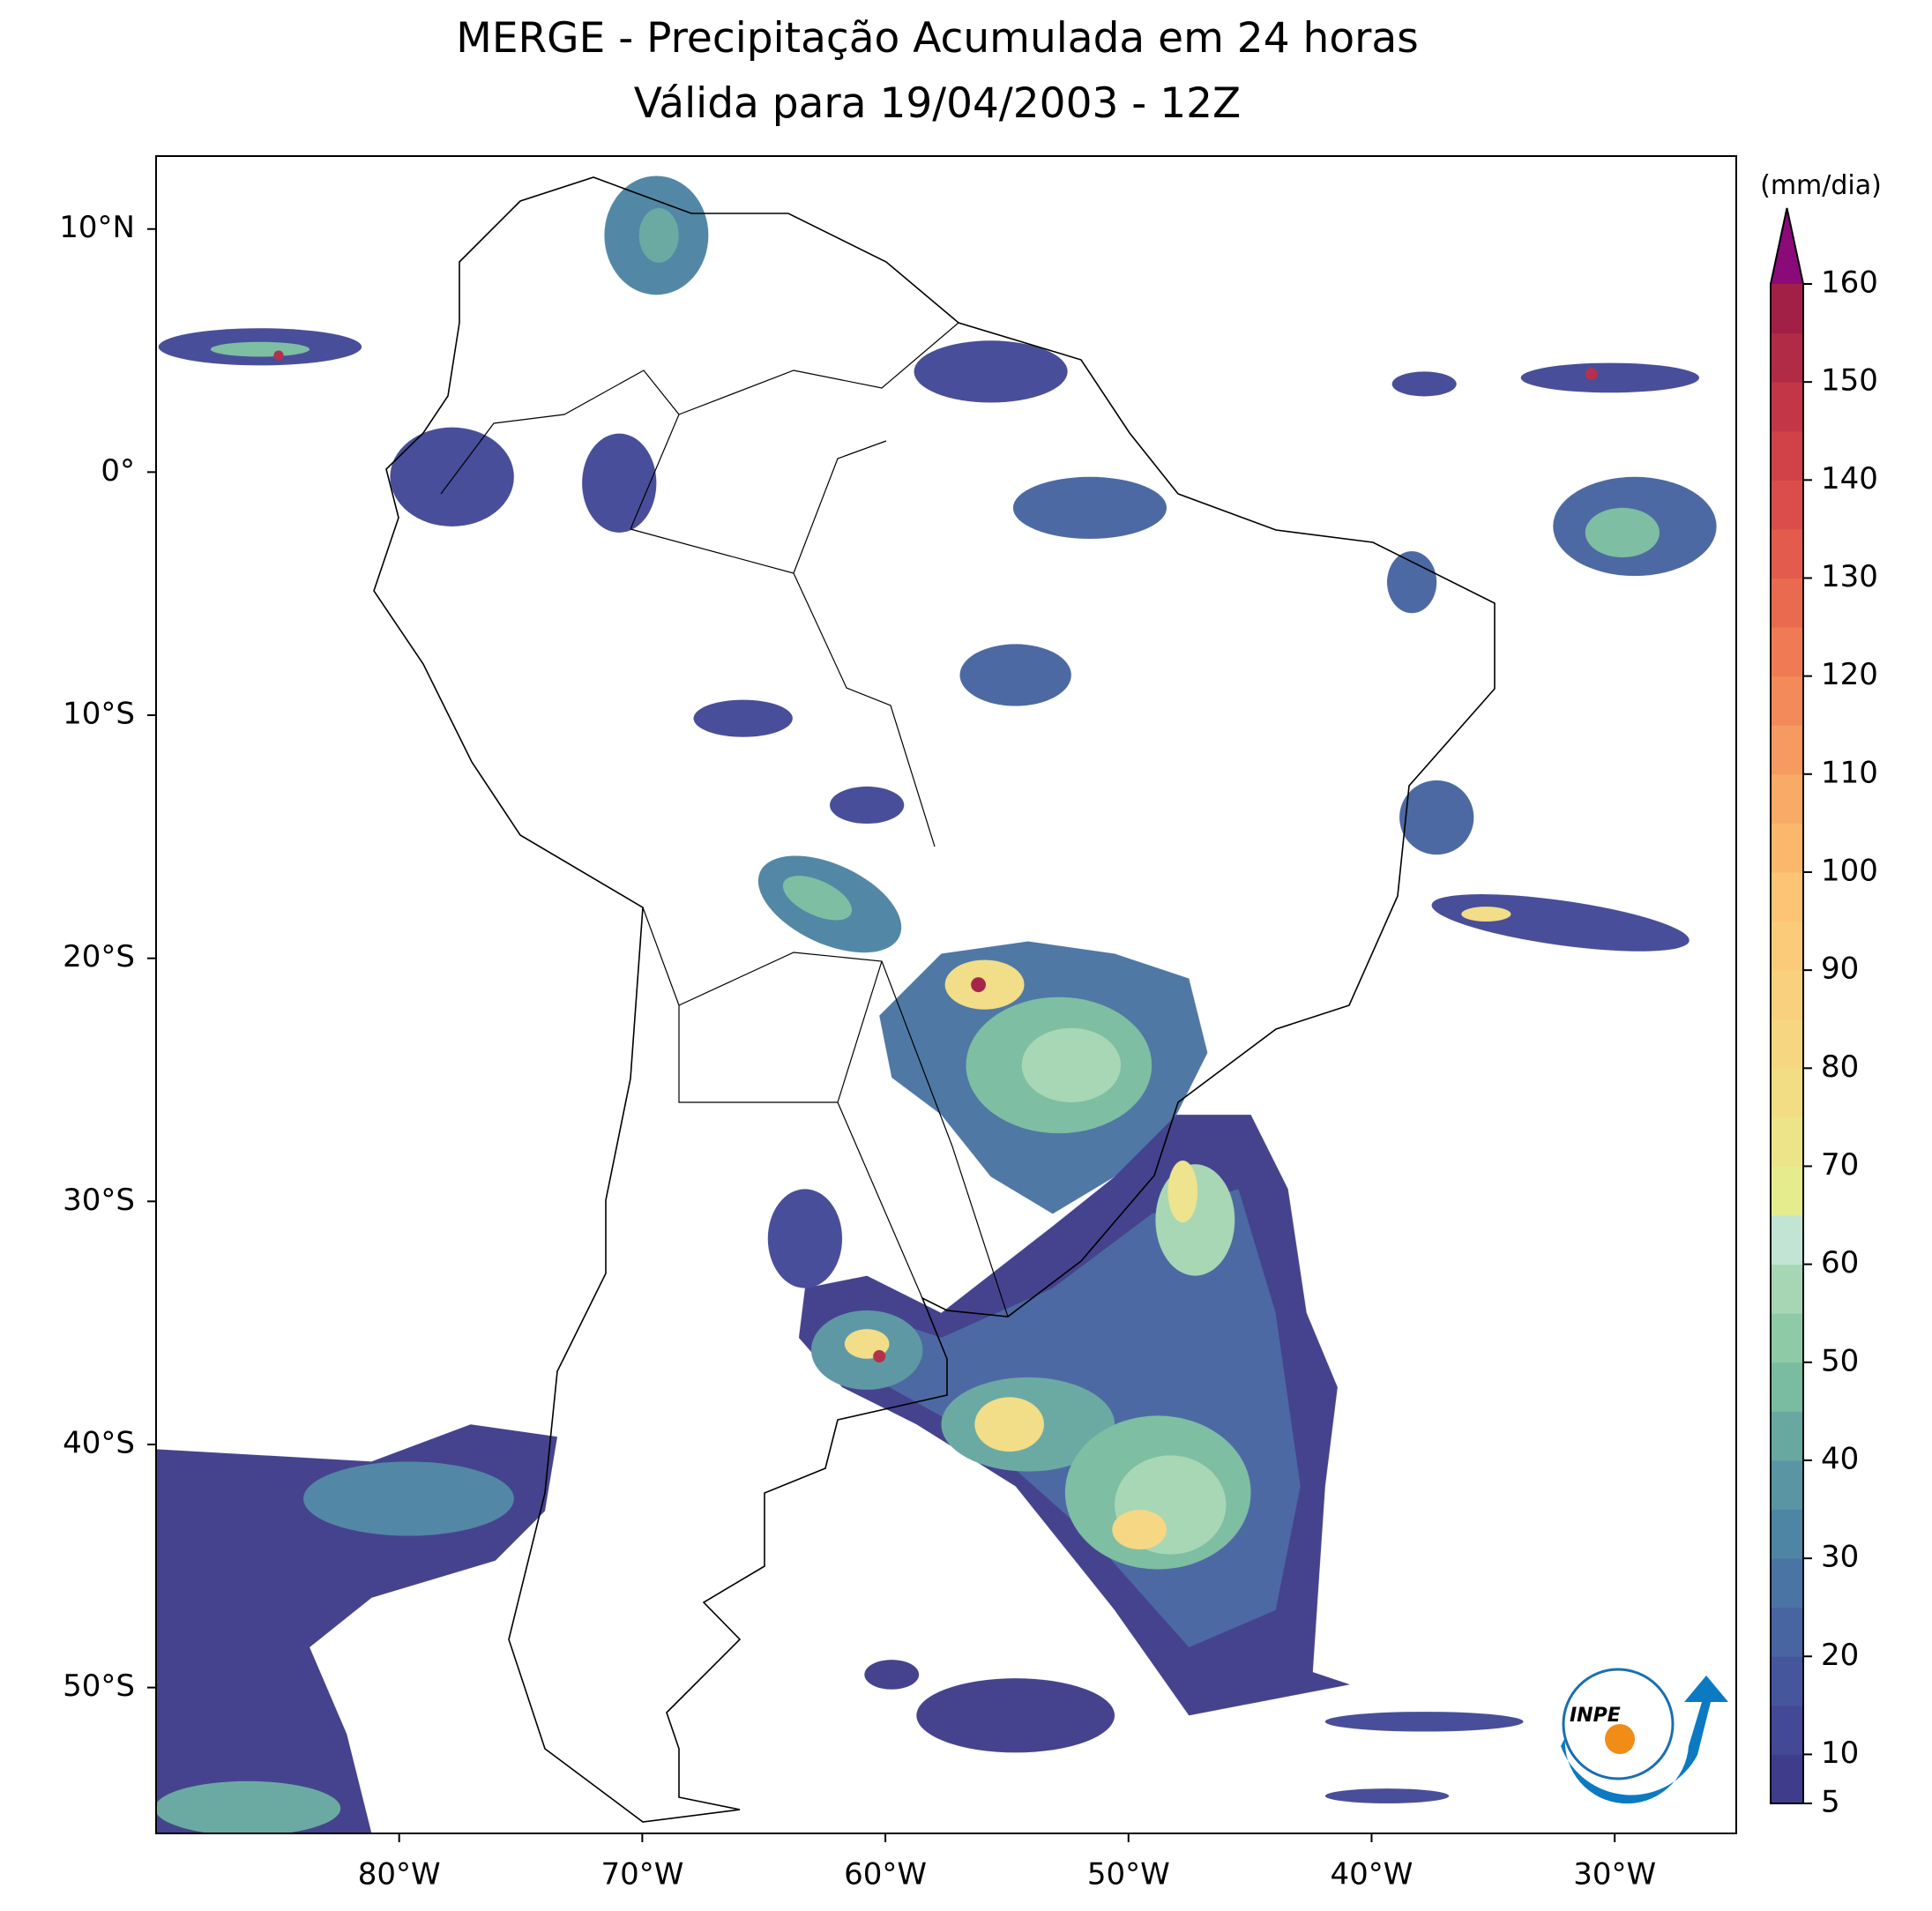 The height and width of the screenshot is (1911, 1932). Describe the element at coordinates (99, 1201) in the screenshot. I see `y-tick-label: 30°S` at that location.